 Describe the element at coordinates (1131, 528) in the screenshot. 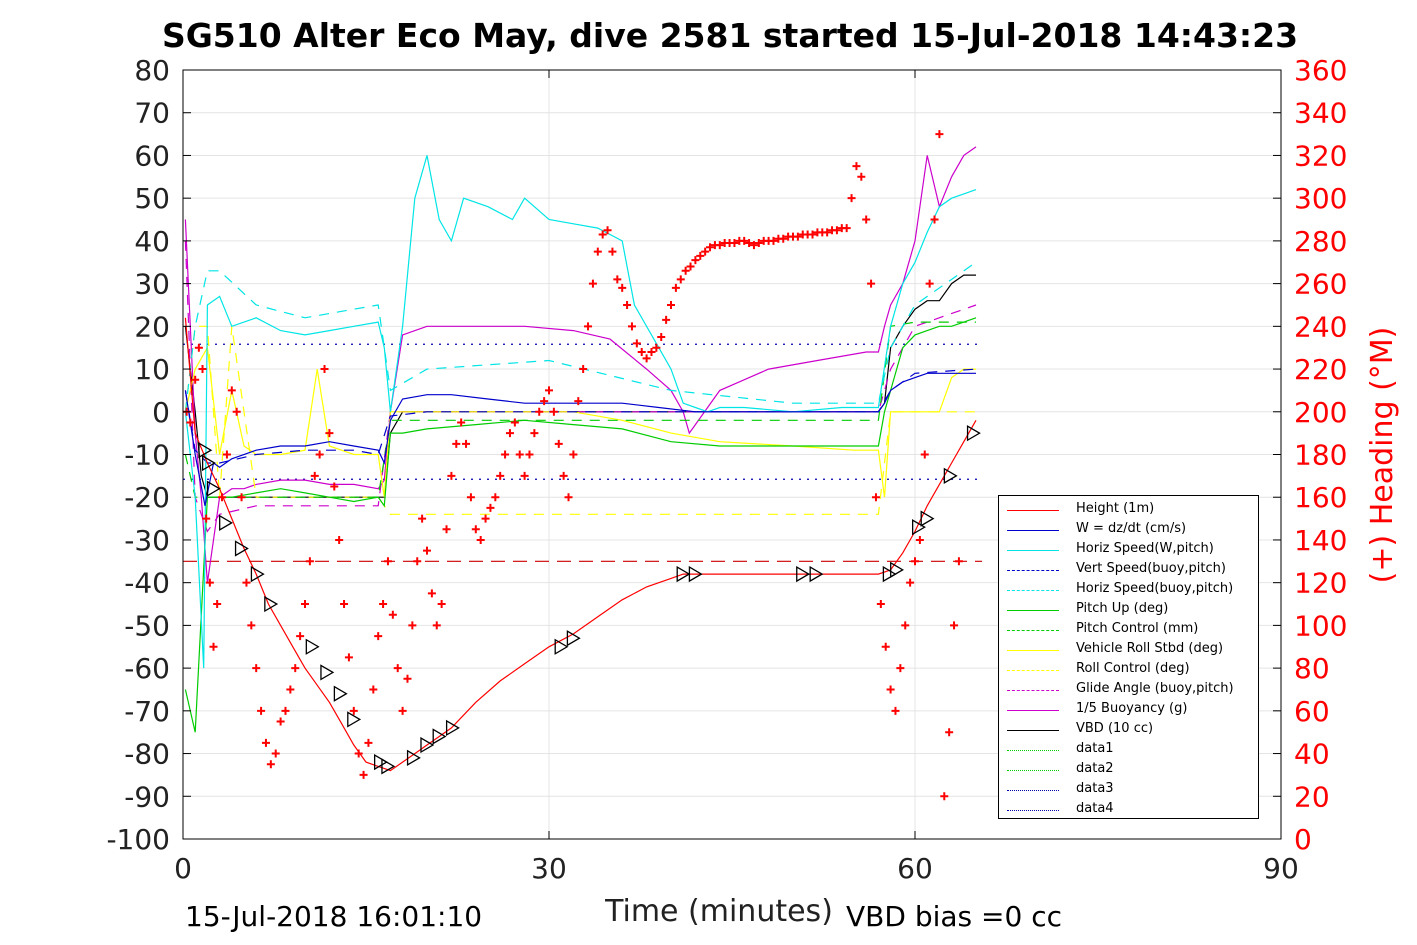

I see `legend-label: W = dz/dt (cm/s)` at that location.